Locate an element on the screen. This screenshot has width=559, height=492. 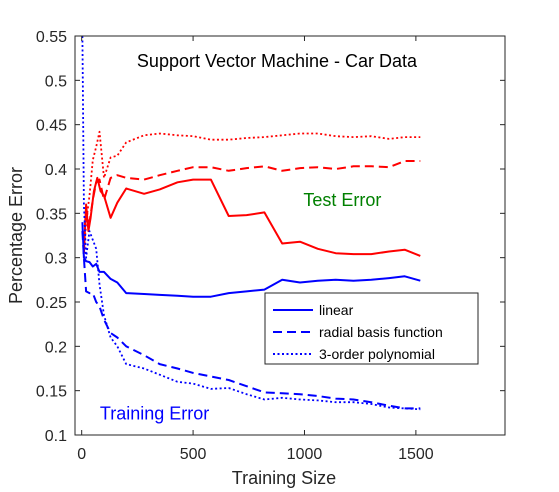
y-axis-label: Percentage Error is located at coordinates (16, 235).